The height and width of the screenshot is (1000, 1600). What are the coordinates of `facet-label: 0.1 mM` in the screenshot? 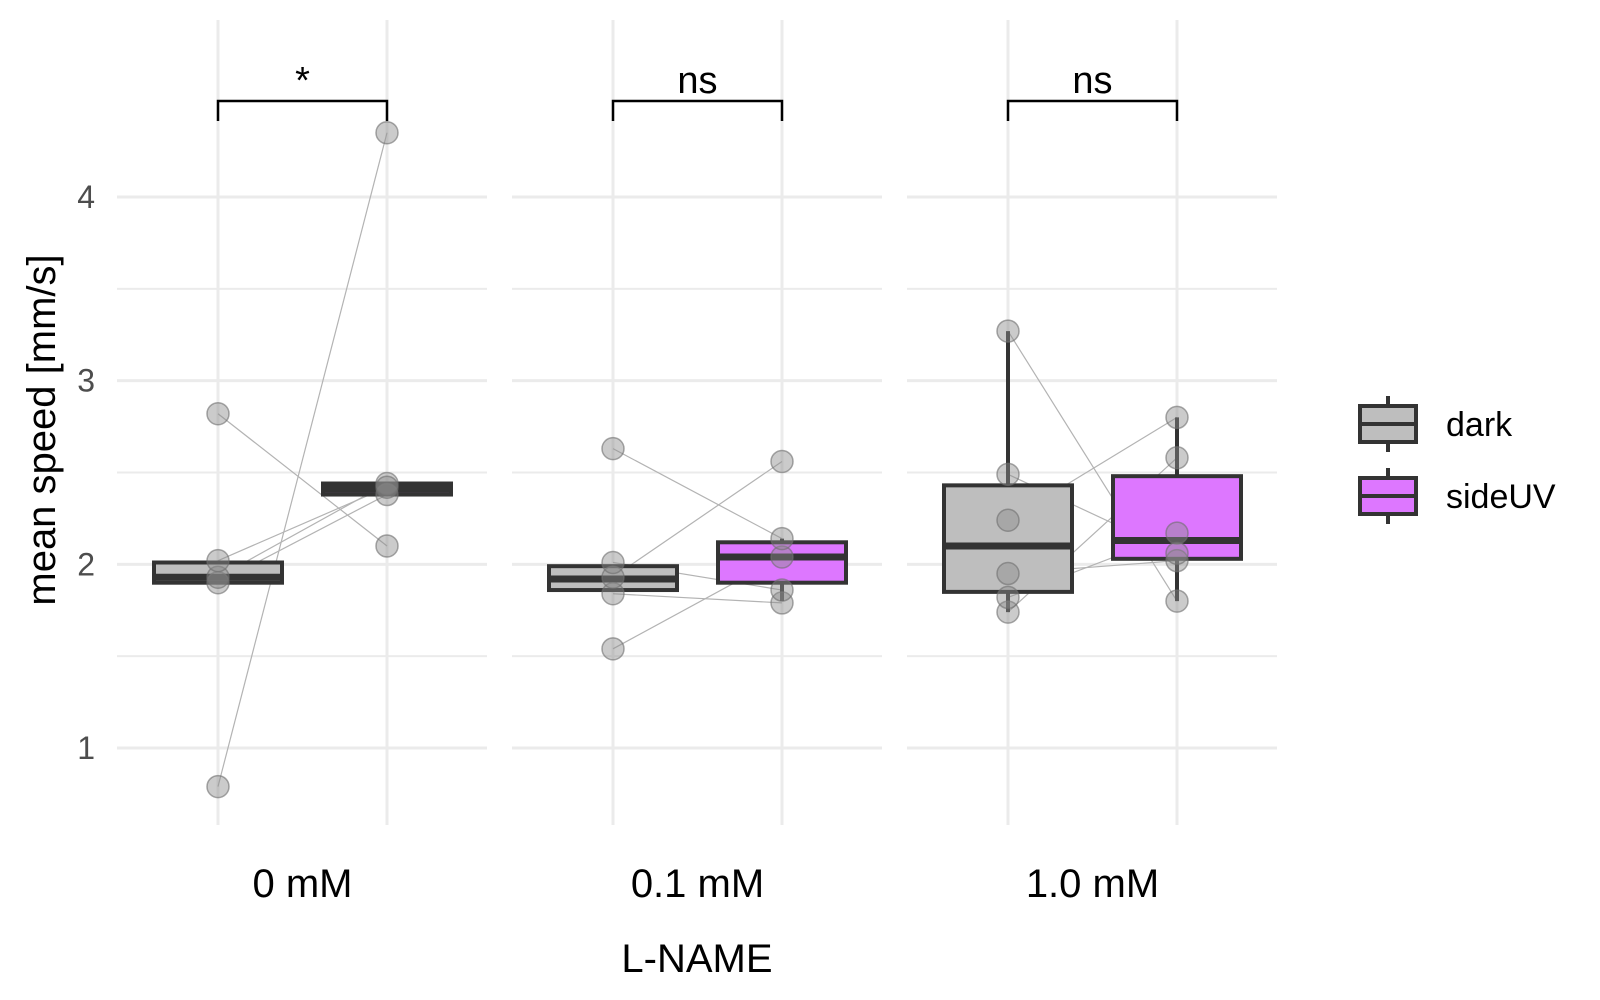 It's located at (697, 884).